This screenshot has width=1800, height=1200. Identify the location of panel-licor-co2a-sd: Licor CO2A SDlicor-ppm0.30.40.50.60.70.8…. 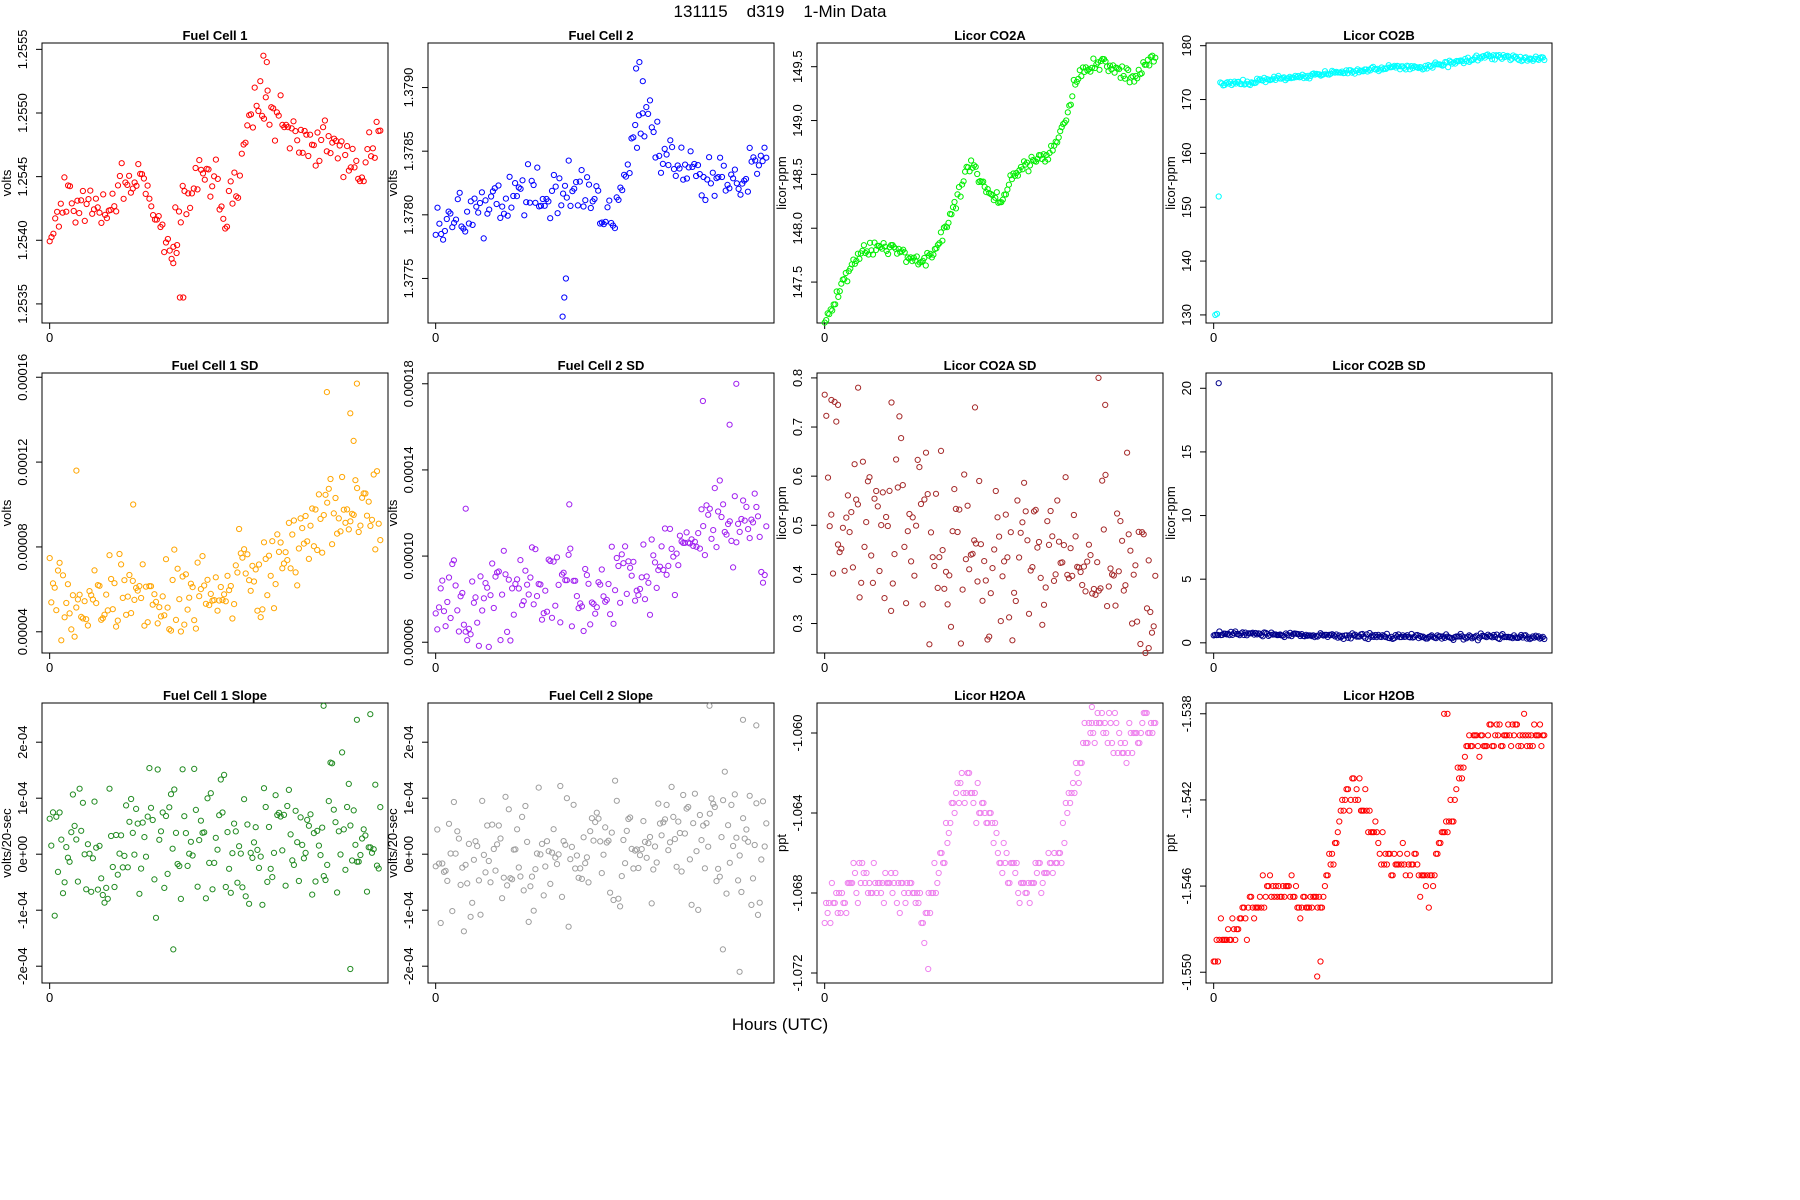
(969, 516).